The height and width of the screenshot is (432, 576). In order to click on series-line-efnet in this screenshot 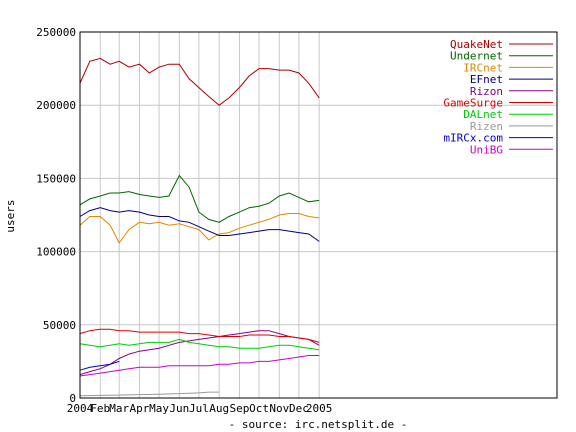, I will do `click(199, 224)`.